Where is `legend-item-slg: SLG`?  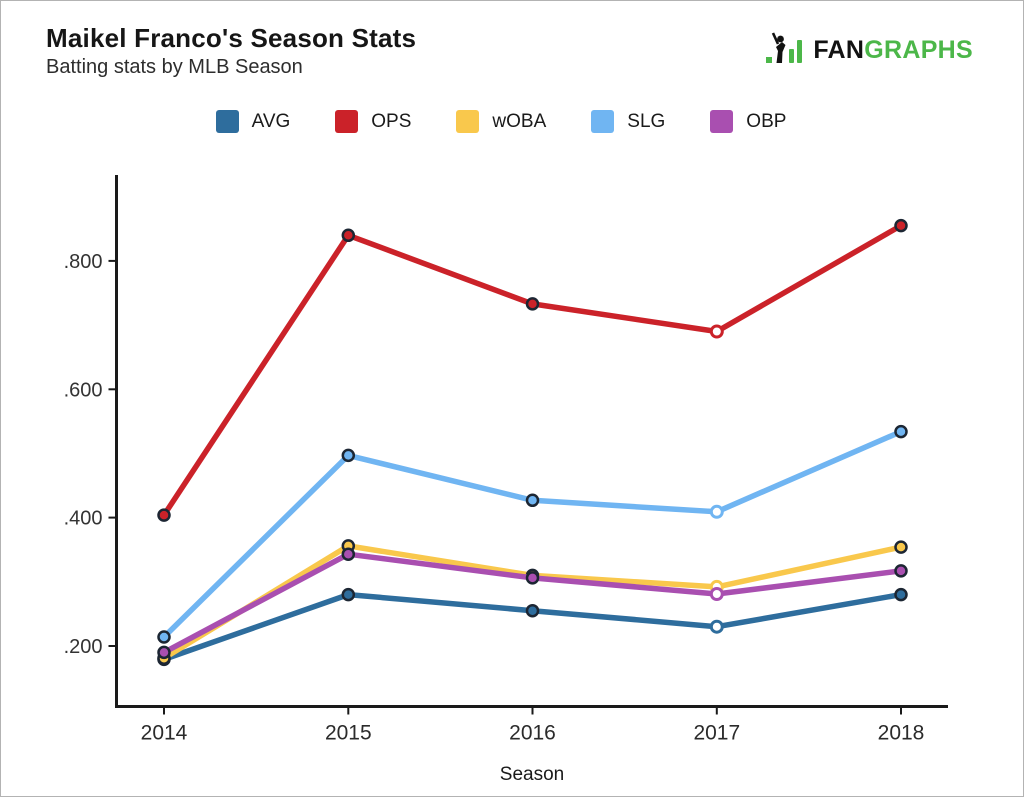
legend-item-slg: SLG is located at coordinates (628, 121).